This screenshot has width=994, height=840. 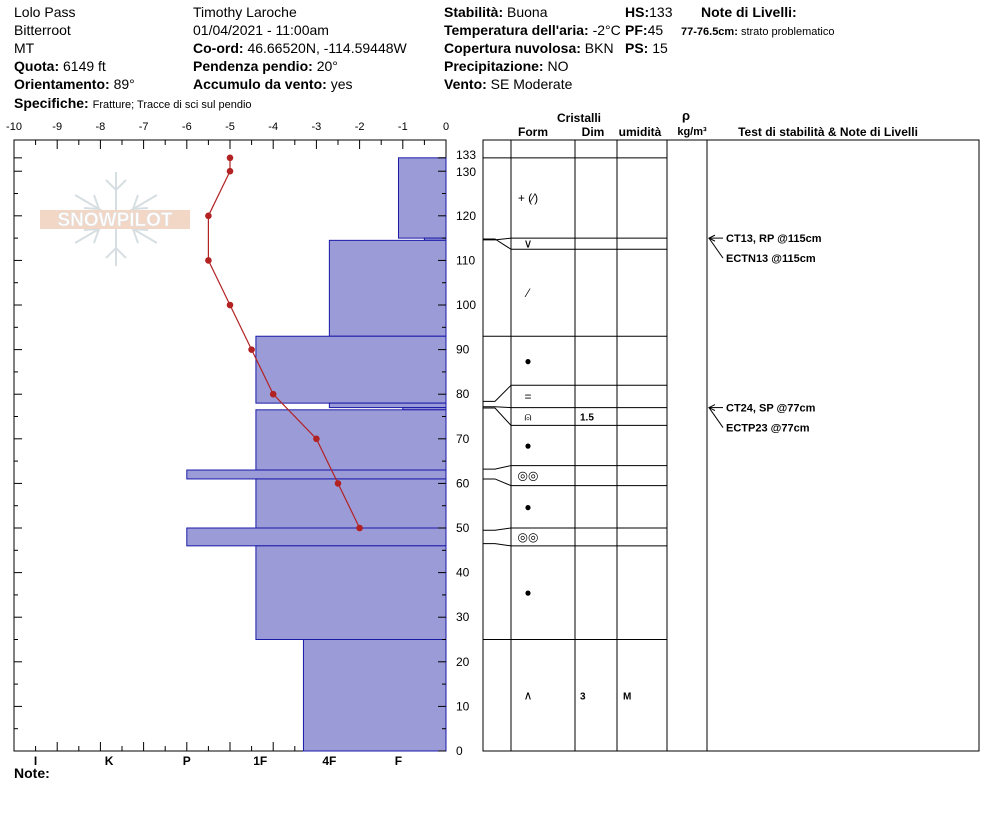 What do you see at coordinates (531, 84) in the screenshot?
I see `wind-value: SE Moderate` at bounding box center [531, 84].